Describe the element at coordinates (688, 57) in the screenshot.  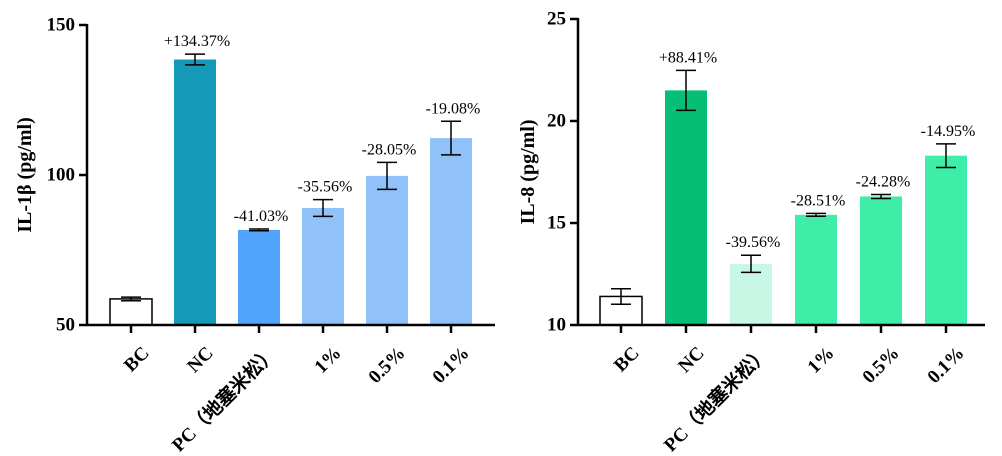
I see `percent-label-nc-1: +88.41%` at that location.